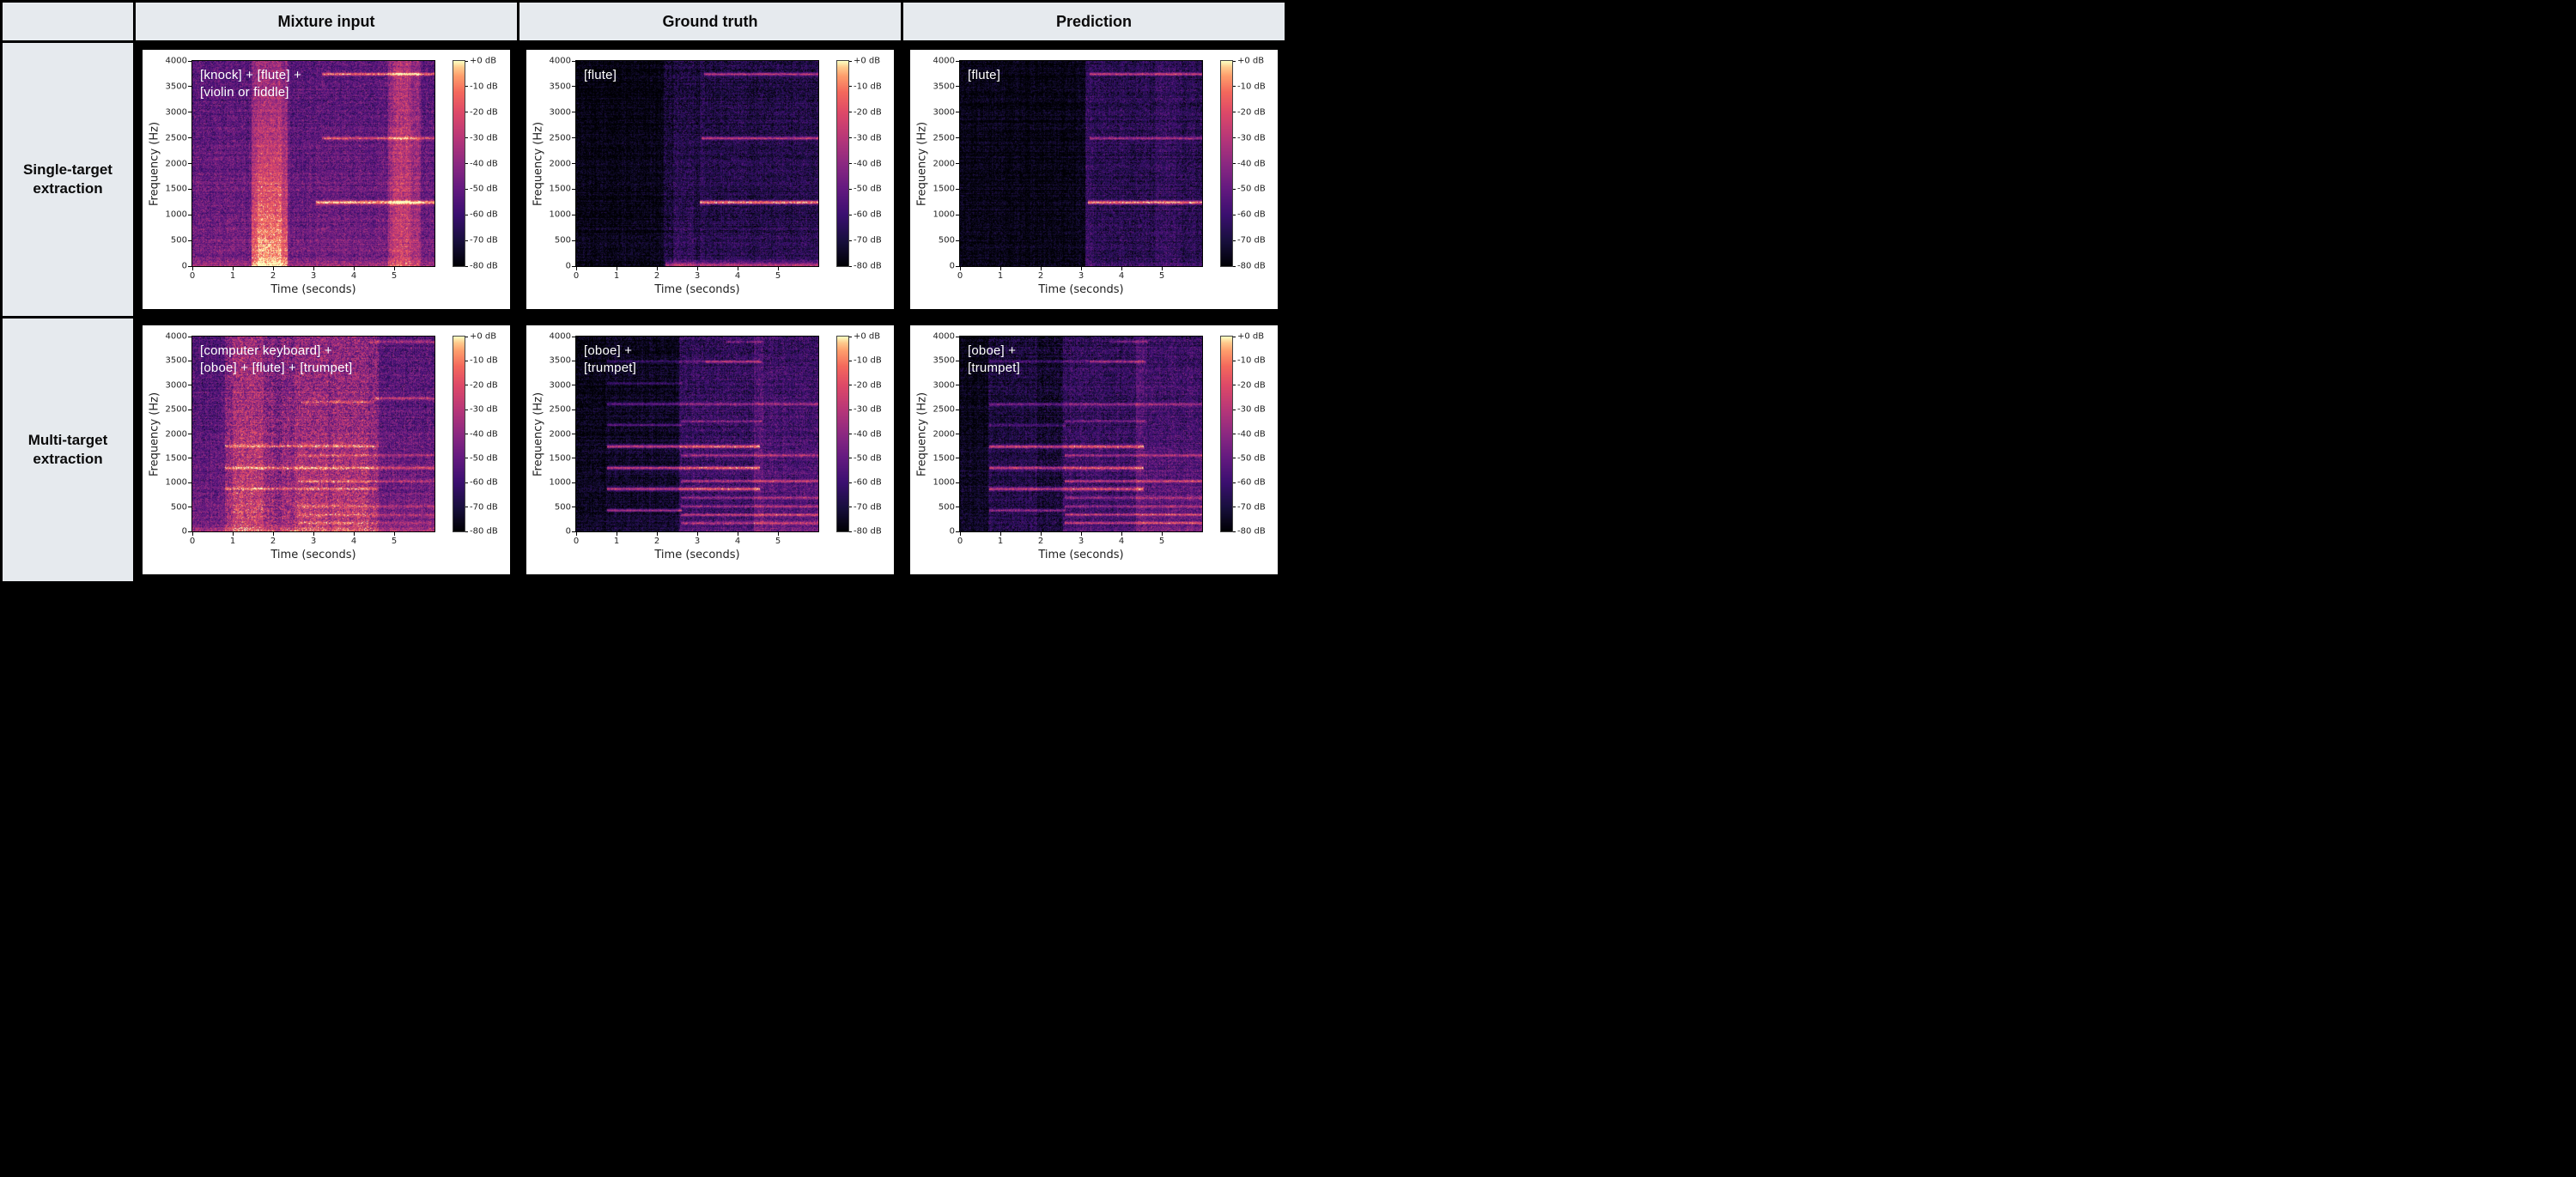 This screenshot has height=1177, width=2576. I want to click on row-header-label: Single-target extraction, so click(67, 179).